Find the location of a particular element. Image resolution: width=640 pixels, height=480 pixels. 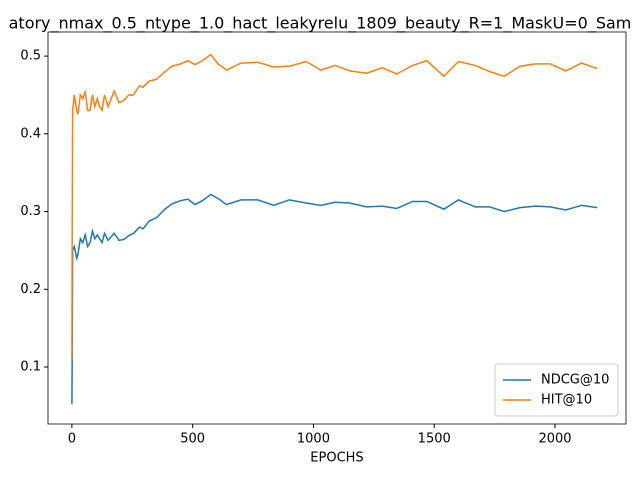

legend-box is located at coordinates (556, 390).